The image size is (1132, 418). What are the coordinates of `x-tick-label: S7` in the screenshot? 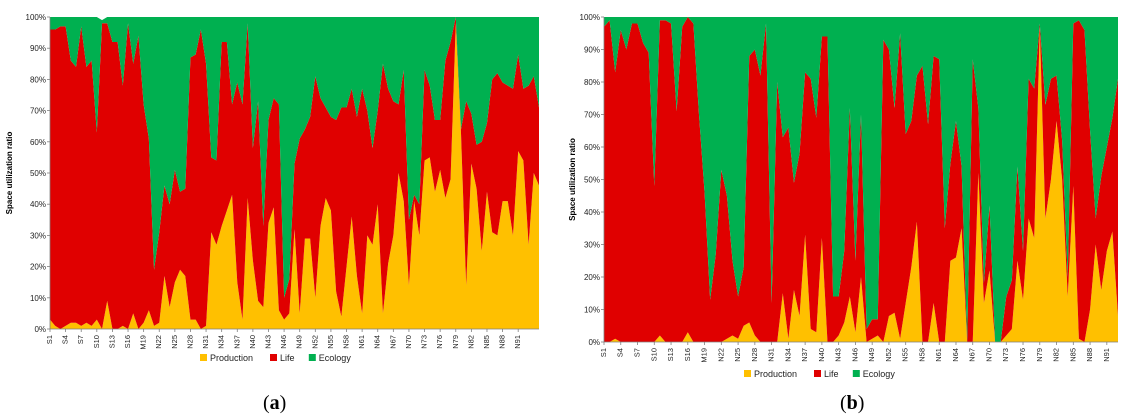 It's located at (637, 352).